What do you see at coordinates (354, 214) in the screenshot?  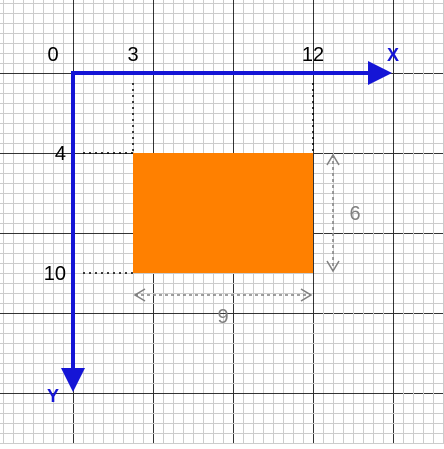 I see `height-dimension-label: 6` at bounding box center [354, 214].